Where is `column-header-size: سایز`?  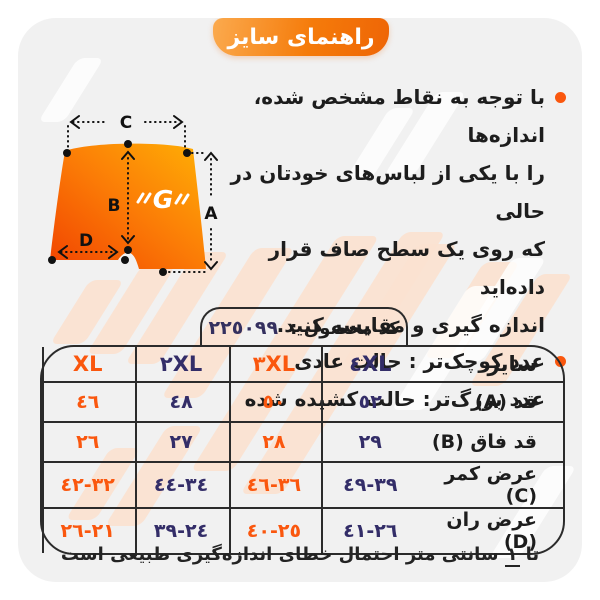
column-header-size: سایز is located at coordinates (512, 364).